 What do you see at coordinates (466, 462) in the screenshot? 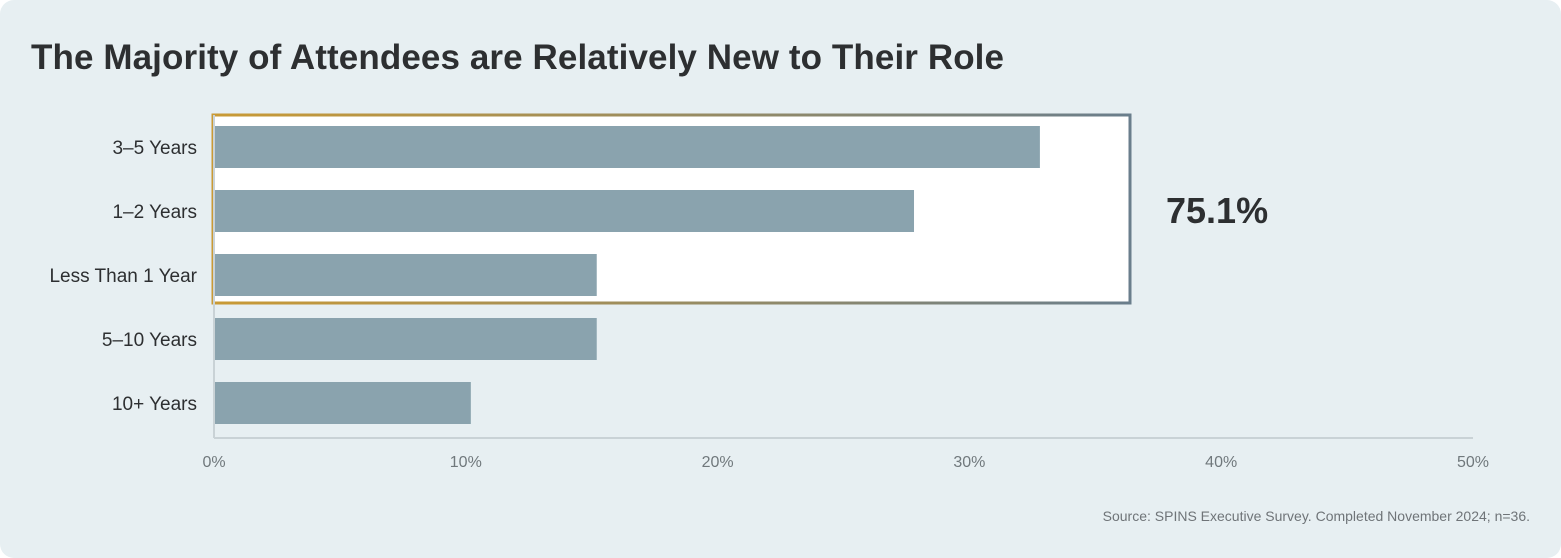
I see `x-tick-label: 10%` at bounding box center [466, 462].